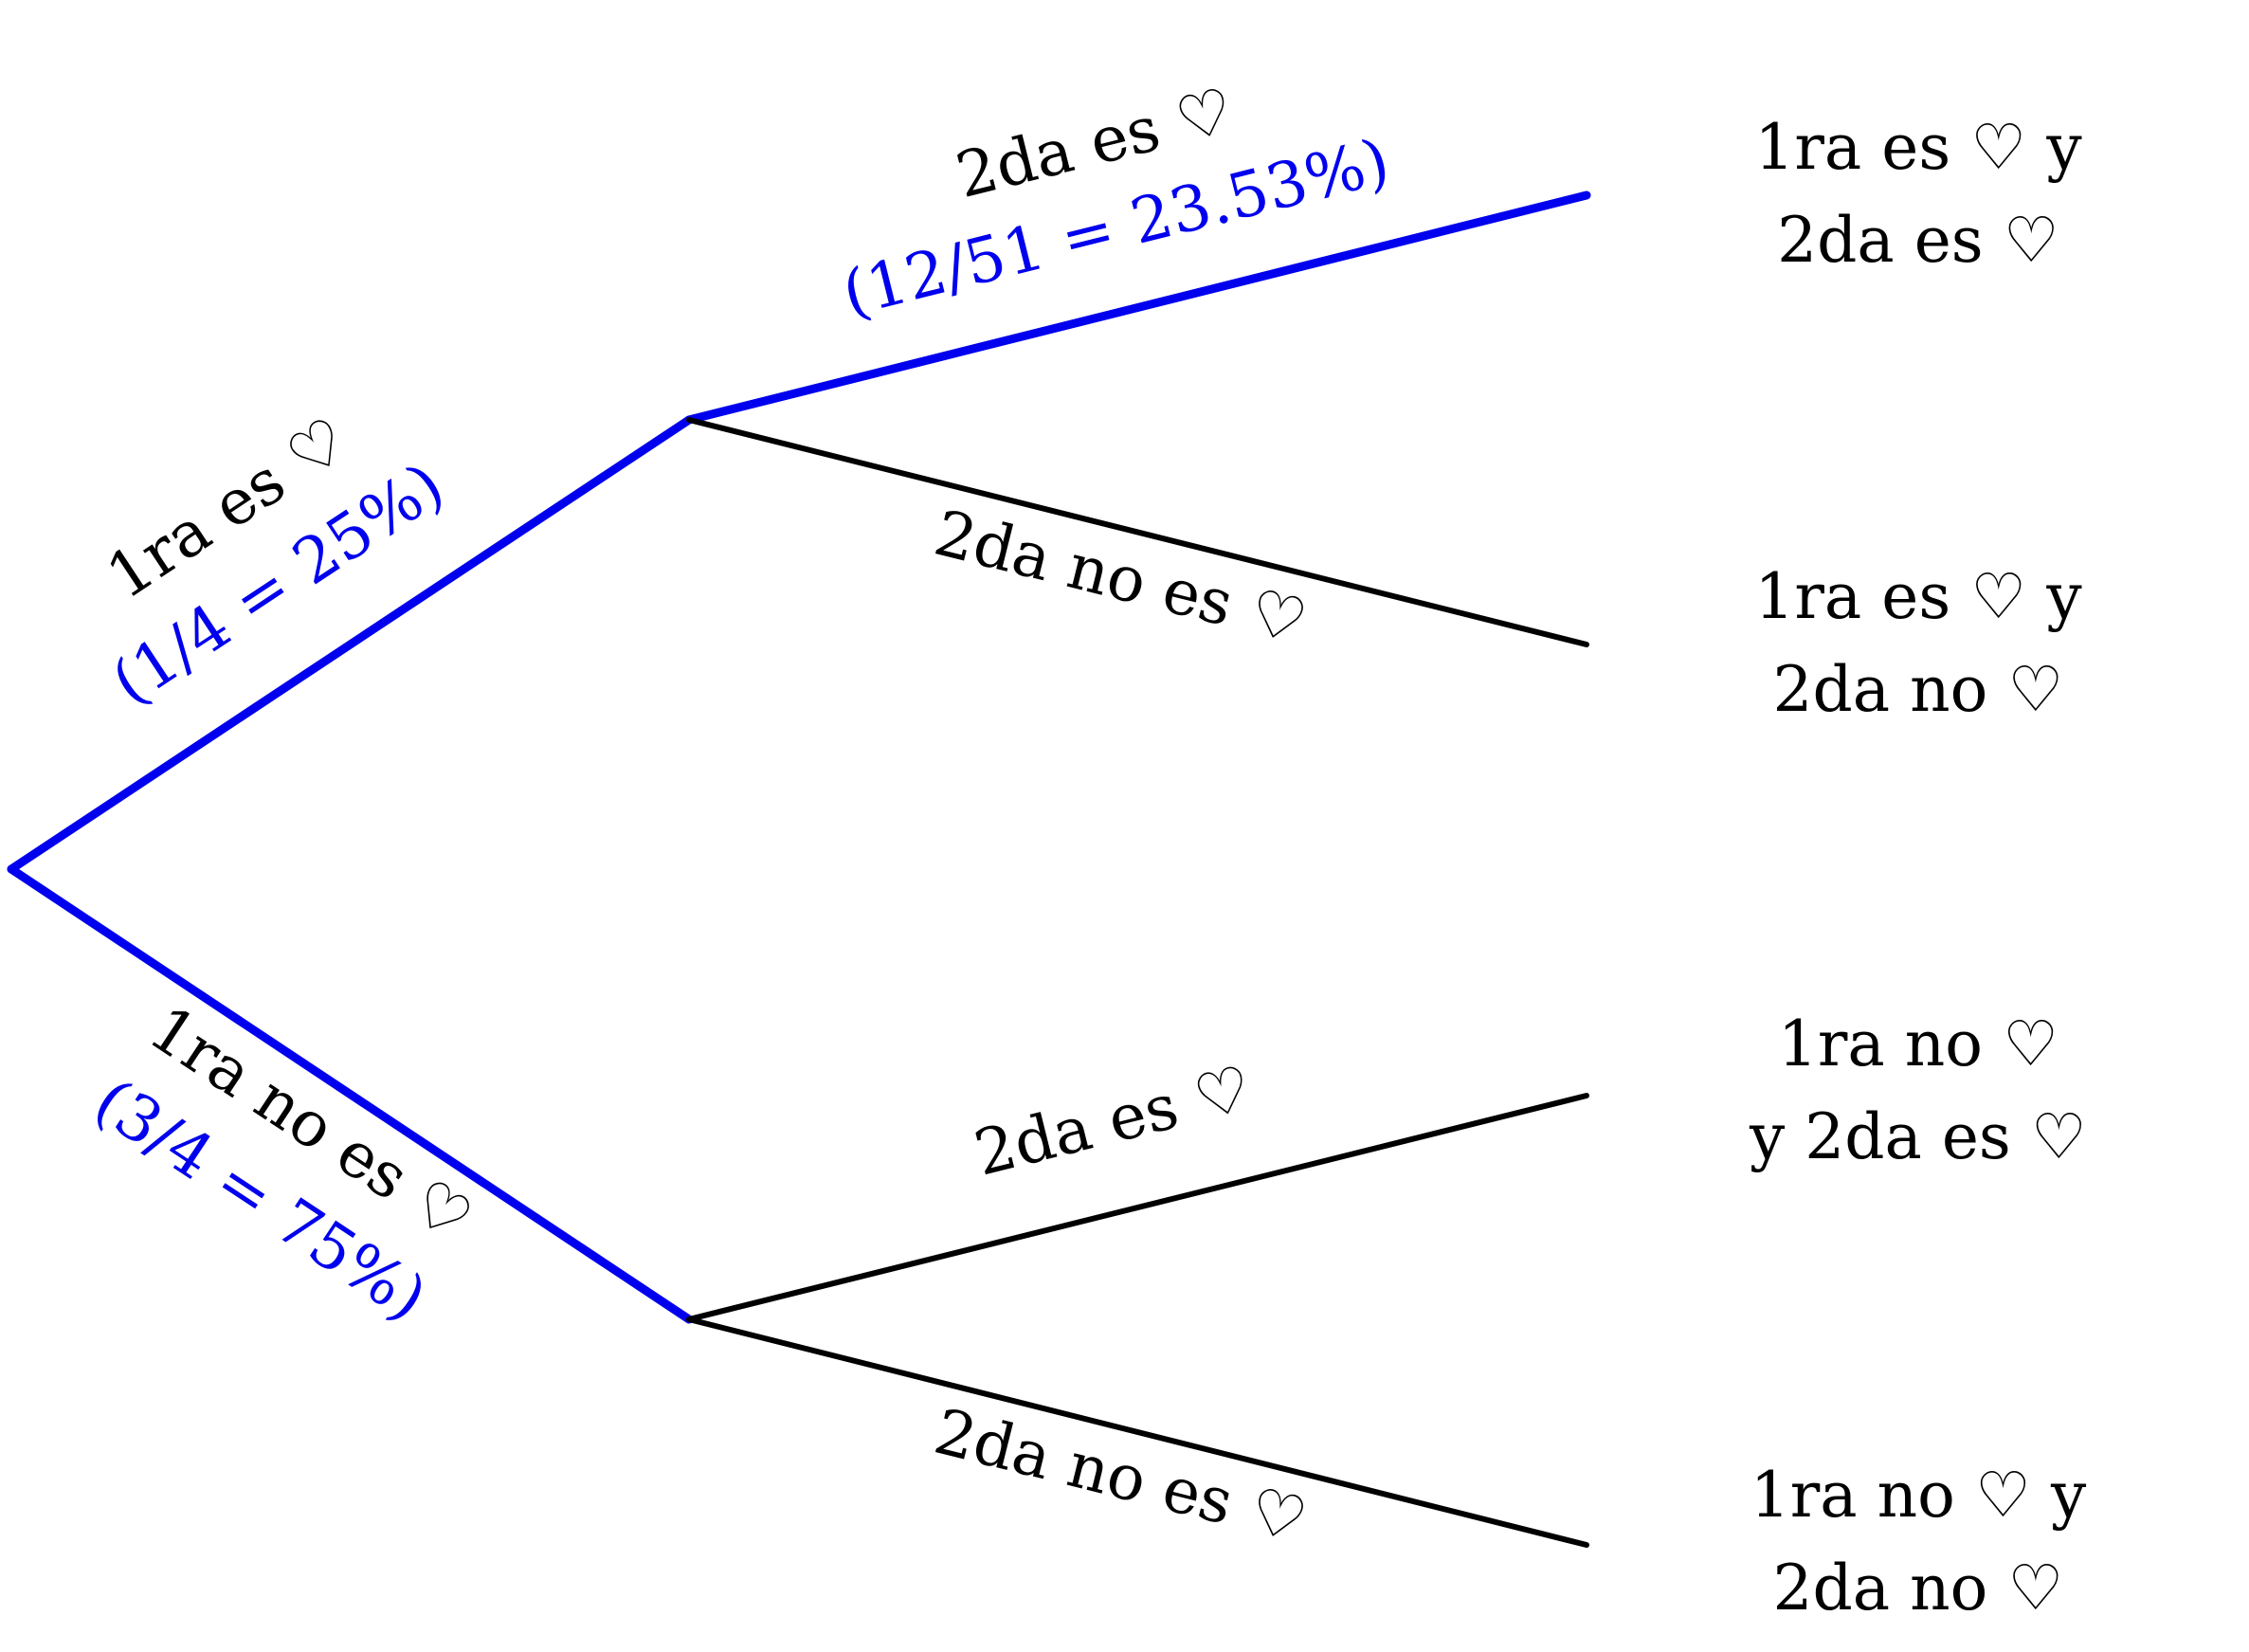 This screenshot has height=1652, width=2249. What do you see at coordinates (1919, 1542) in the screenshot?
I see `outcome-not-heart-not-heart: 1ra no ♡ y 2da no ♡` at bounding box center [1919, 1542].